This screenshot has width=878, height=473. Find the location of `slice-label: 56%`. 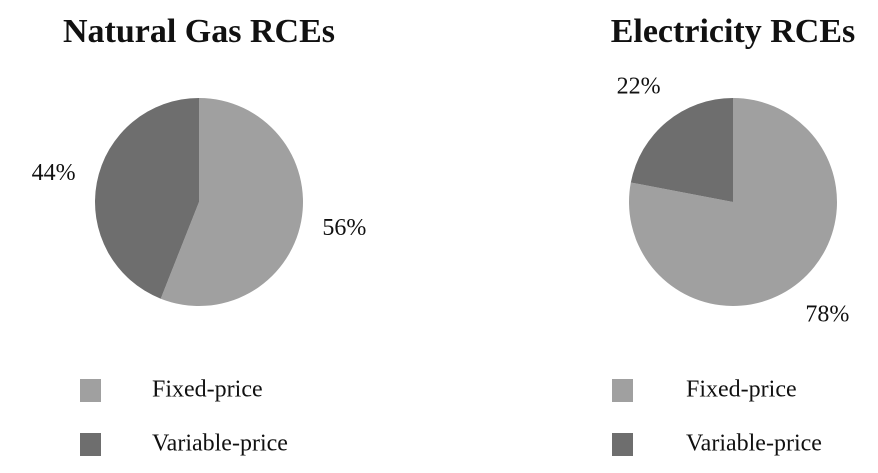

slice-label: 56% is located at coordinates (344, 228).